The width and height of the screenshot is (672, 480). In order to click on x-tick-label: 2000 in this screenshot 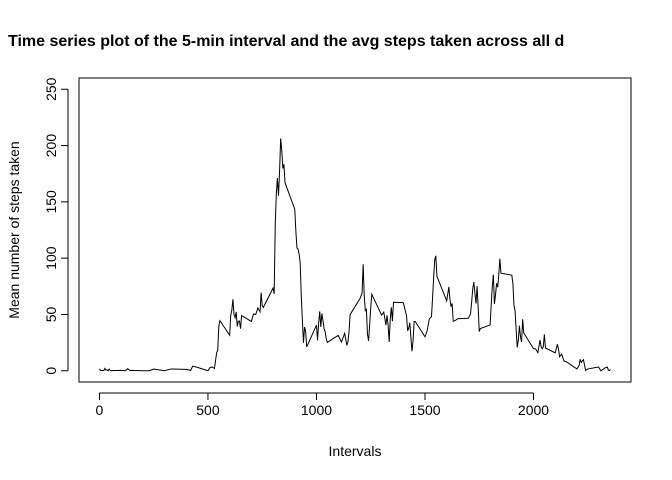, I will do `click(533, 410)`.